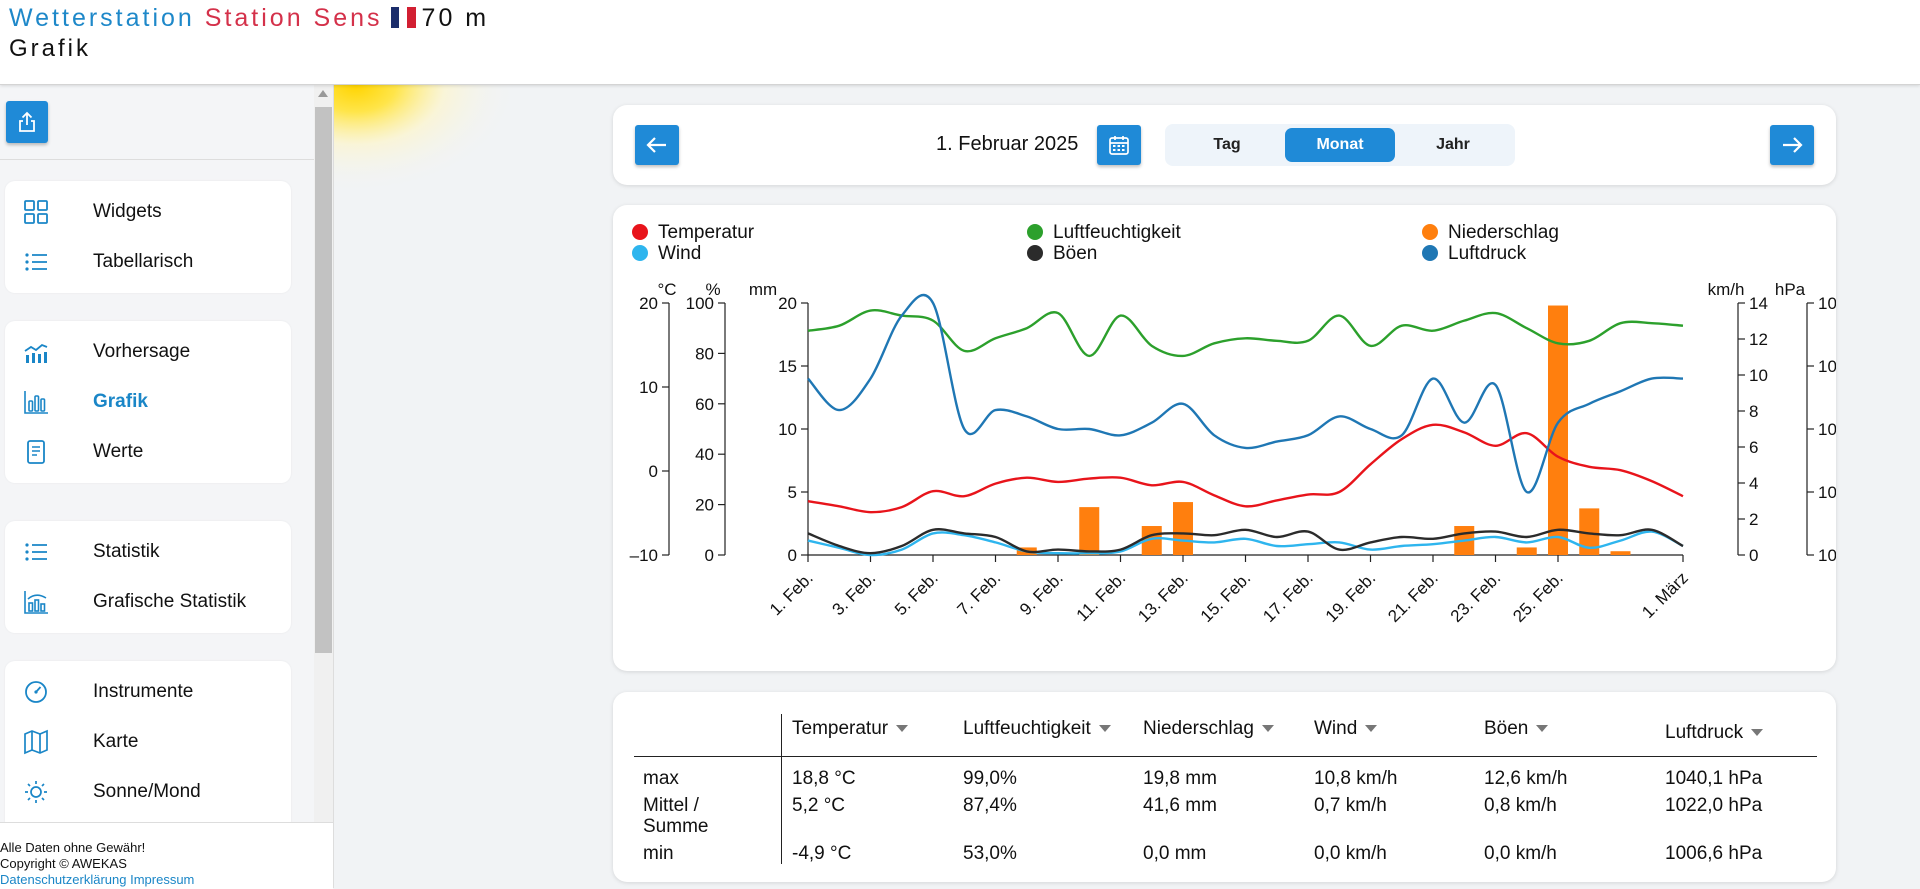  Describe the element at coordinates (126, 551) in the screenshot. I see `sidebar-item-label: Statistik` at that location.